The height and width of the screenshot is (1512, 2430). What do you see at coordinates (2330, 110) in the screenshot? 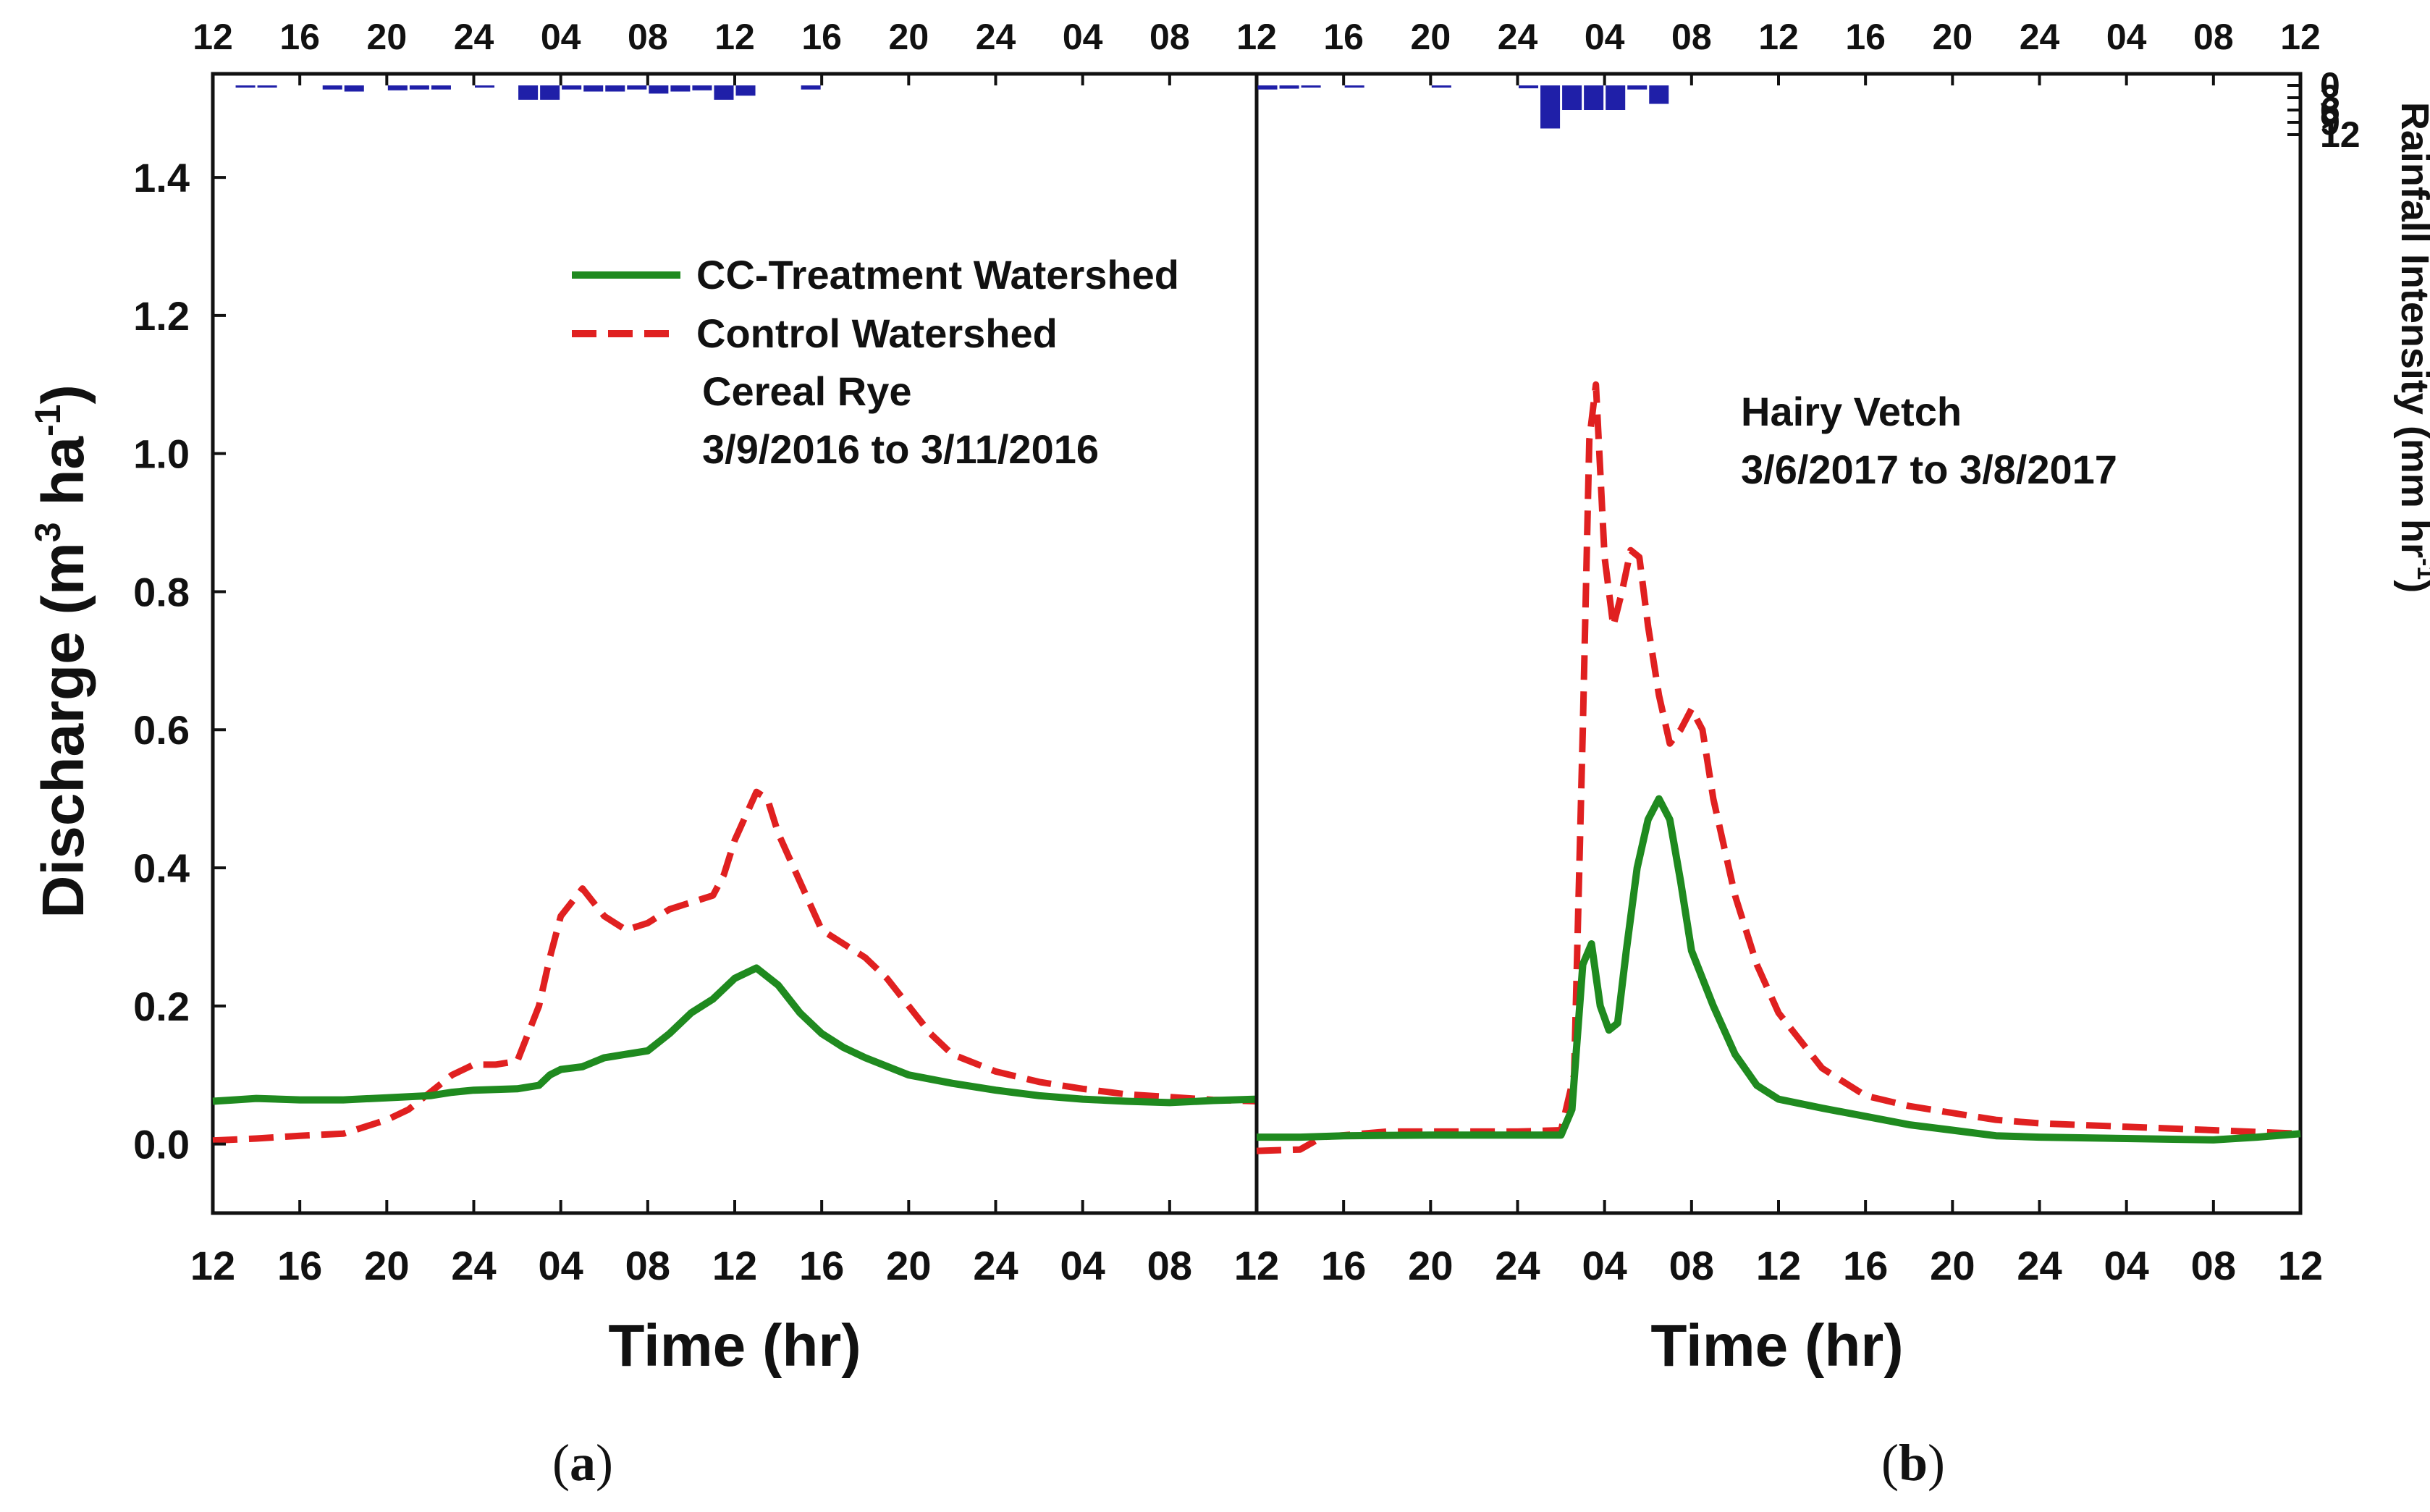
I see `rainfall-tick-label: 6` at bounding box center [2330, 110].